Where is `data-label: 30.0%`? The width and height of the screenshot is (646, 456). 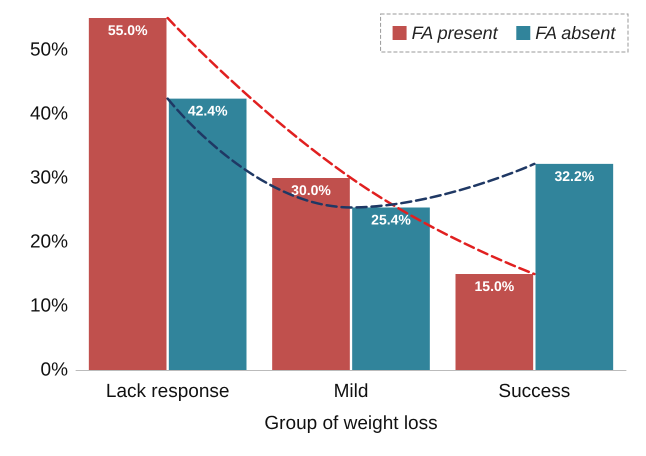
data-label: 30.0% is located at coordinates (311, 190).